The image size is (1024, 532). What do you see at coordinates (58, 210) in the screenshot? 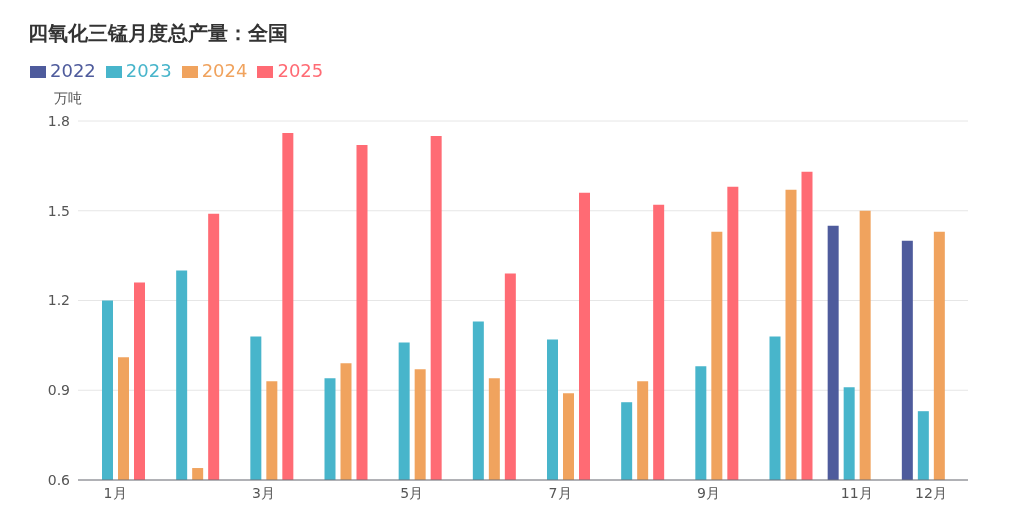
I see `y-tick-label: 1.5` at bounding box center [58, 210].